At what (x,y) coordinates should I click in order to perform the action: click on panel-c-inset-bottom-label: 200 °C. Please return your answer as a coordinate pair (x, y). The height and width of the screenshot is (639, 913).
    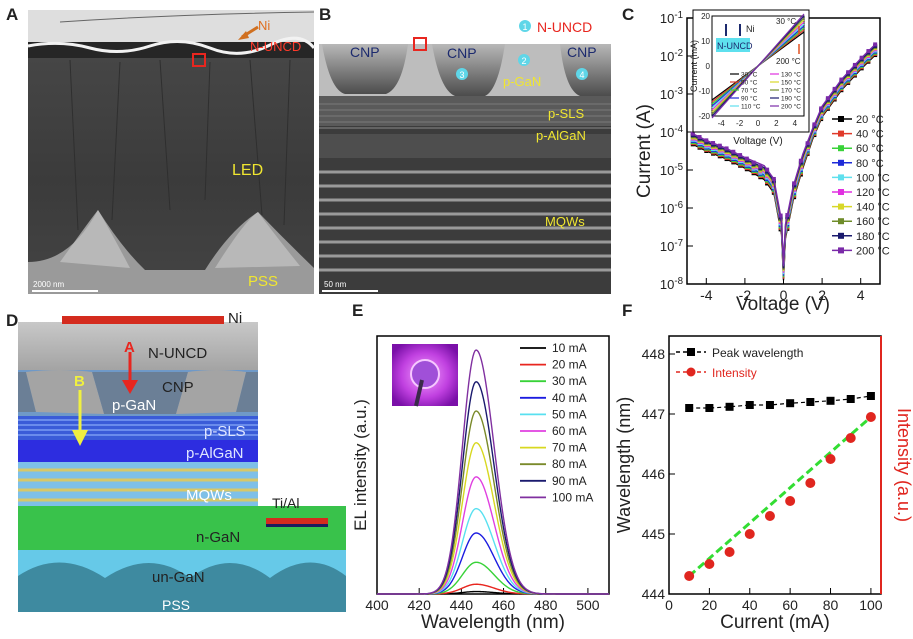
    Looking at the image, I should click on (788, 61).